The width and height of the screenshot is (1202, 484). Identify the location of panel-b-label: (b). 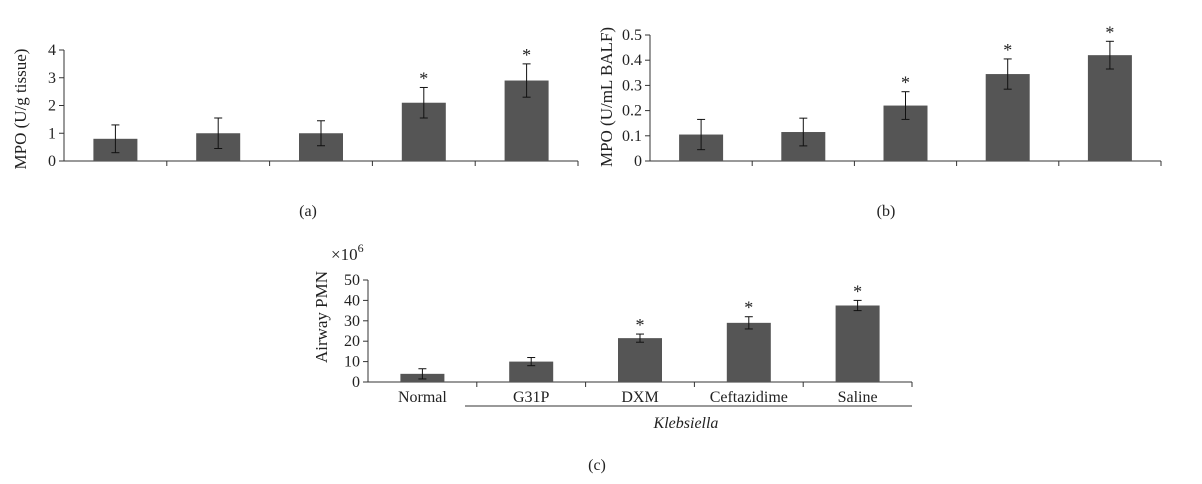
(886, 211).